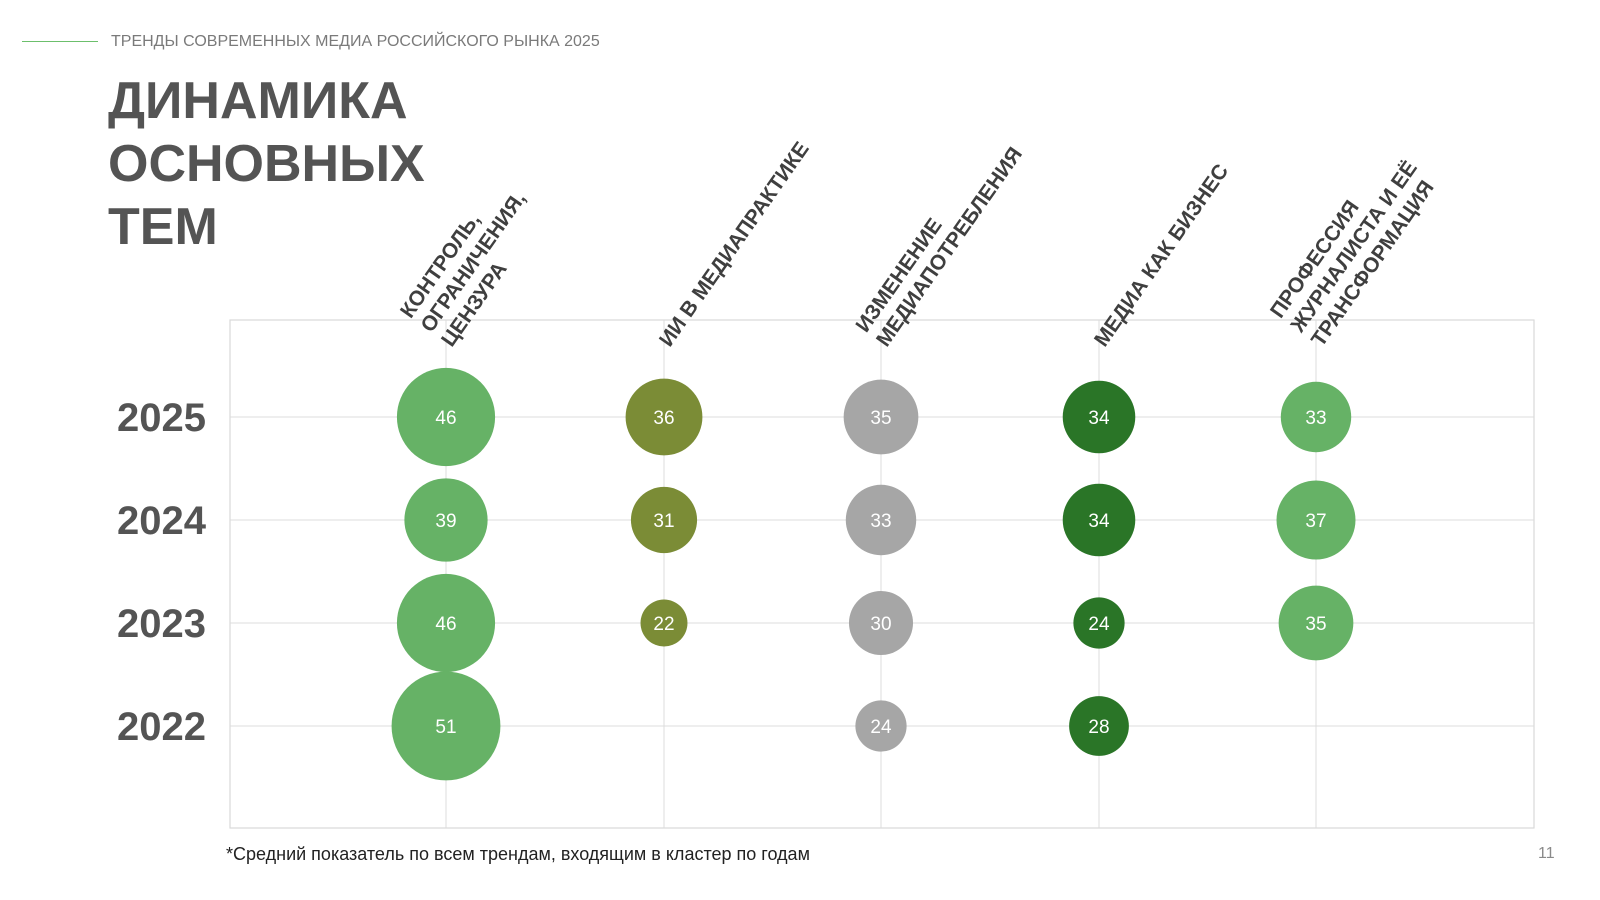  Describe the element at coordinates (161, 624) in the screenshot. I see `year-label: 2023` at that location.